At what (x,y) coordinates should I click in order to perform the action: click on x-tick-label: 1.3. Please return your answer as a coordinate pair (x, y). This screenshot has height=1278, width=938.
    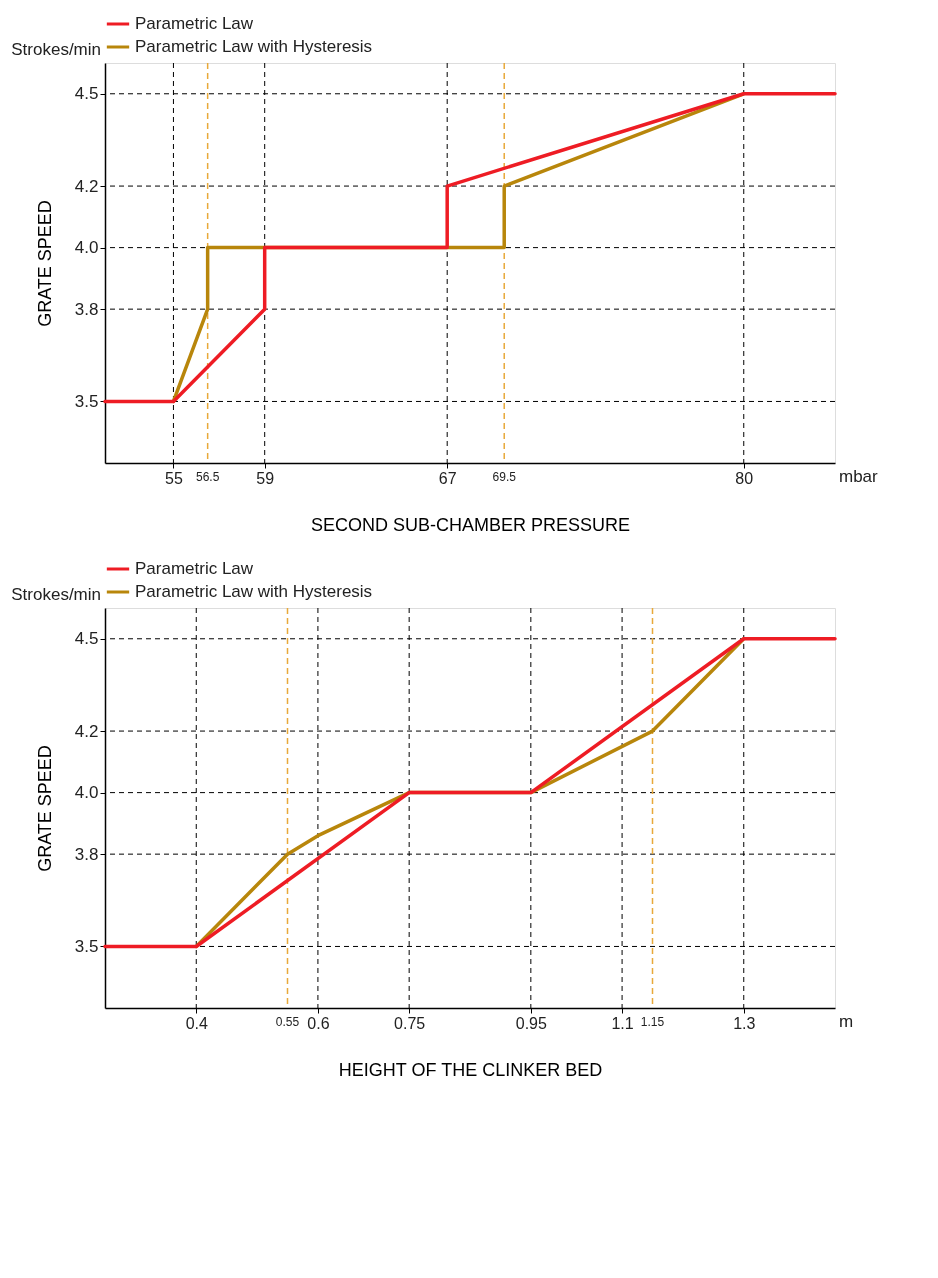
    Looking at the image, I should click on (744, 1023).